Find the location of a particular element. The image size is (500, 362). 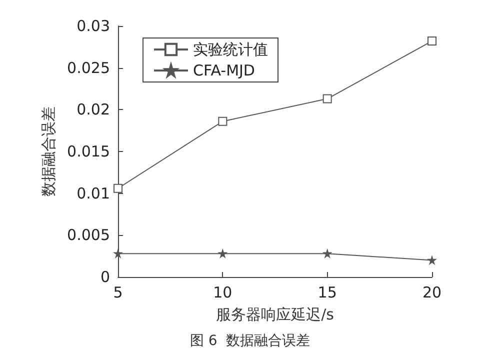

legend-label: 实验统计值 is located at coordinates (230, 49).